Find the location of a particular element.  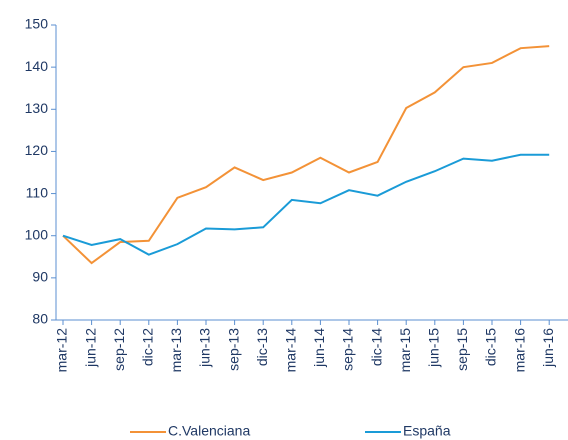

y-tick-label: 120 is located at coordinates (37, 150).